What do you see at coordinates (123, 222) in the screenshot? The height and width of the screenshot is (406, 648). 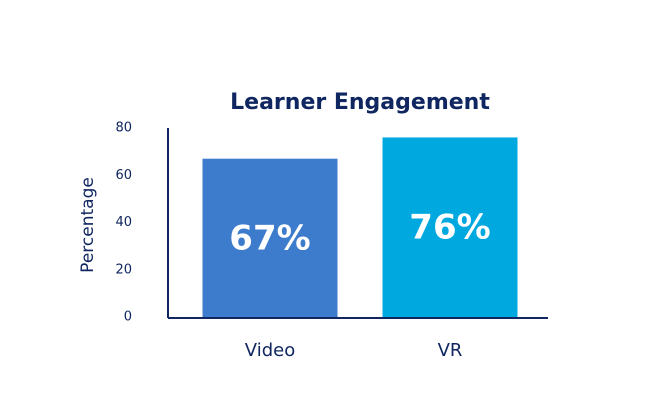 I see `y-tick-label: 40` at bounding box center [123, 222].